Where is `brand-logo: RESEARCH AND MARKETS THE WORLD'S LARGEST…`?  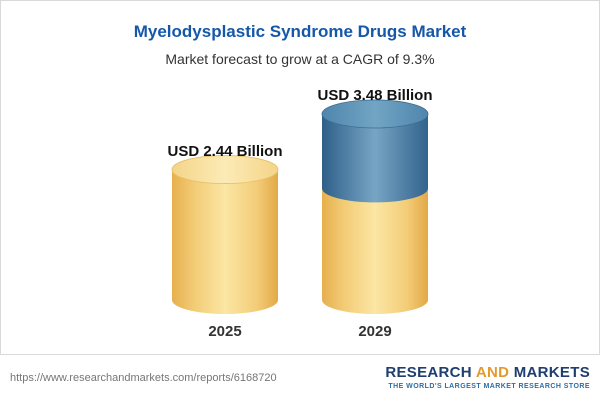 brand-logo: RESEARCH AND MARKETS THE WORLD'S LARGEST… is located at coordinates (487, 377).